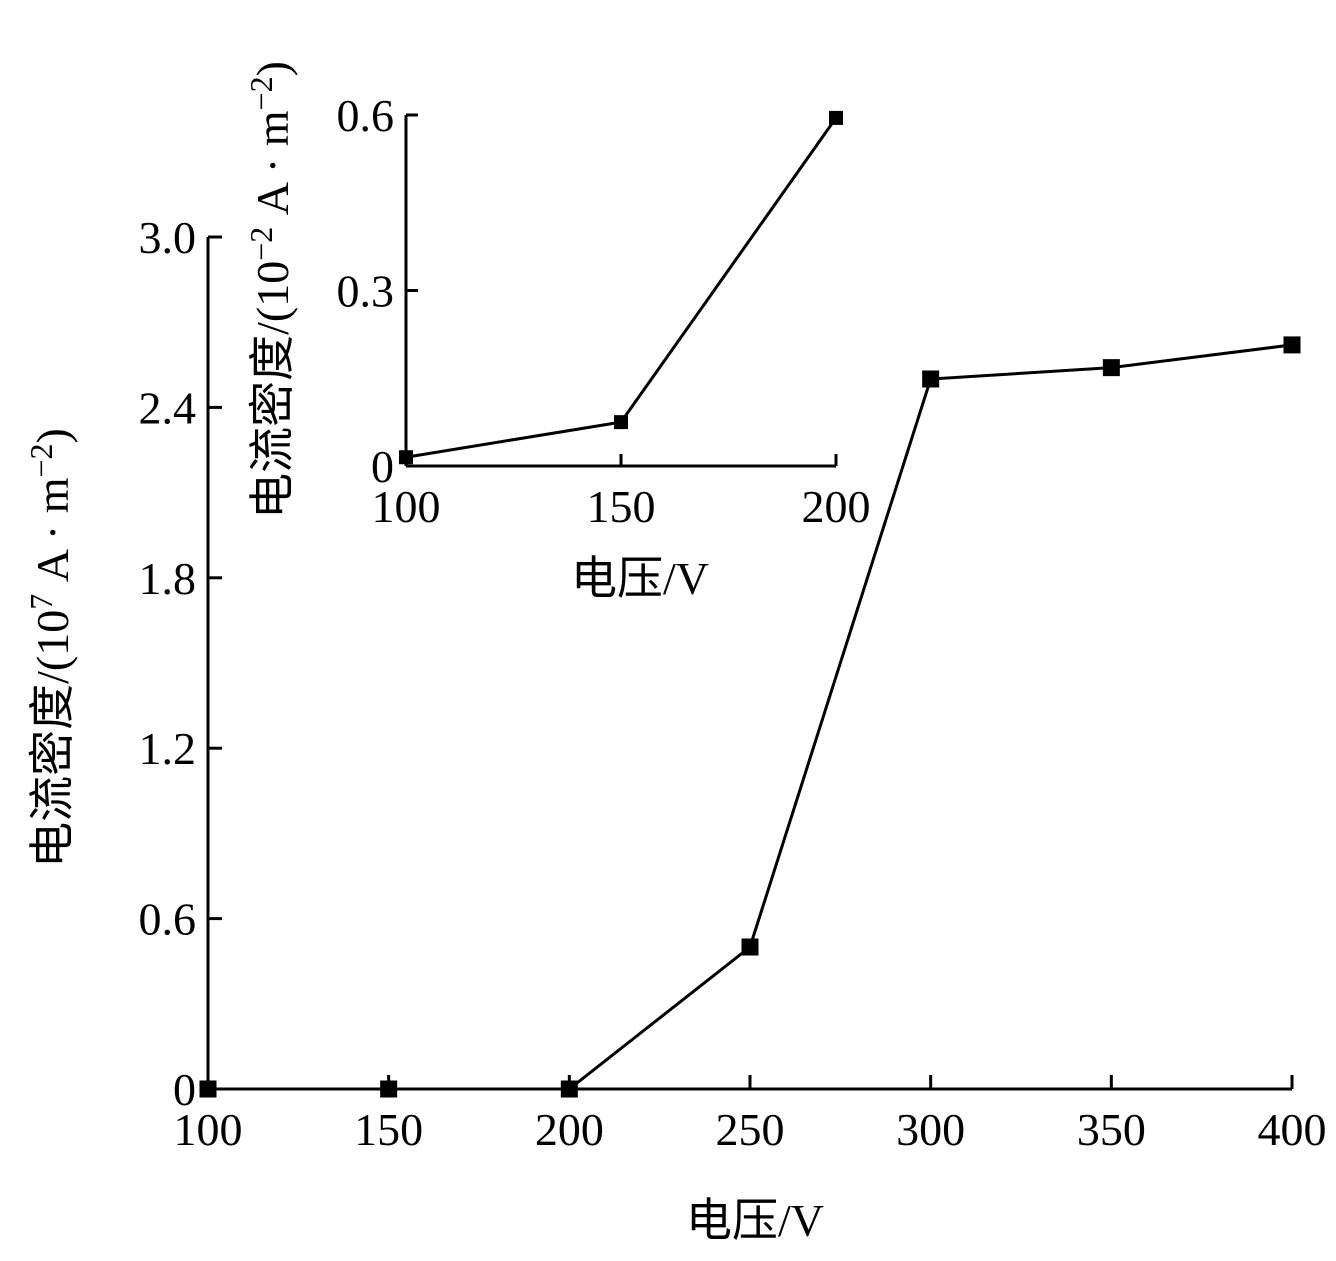 Image resolution: width=1336 pixels, height=1261 pixels. I want to click on y-tick-label: 2.4, so click(168, 407).